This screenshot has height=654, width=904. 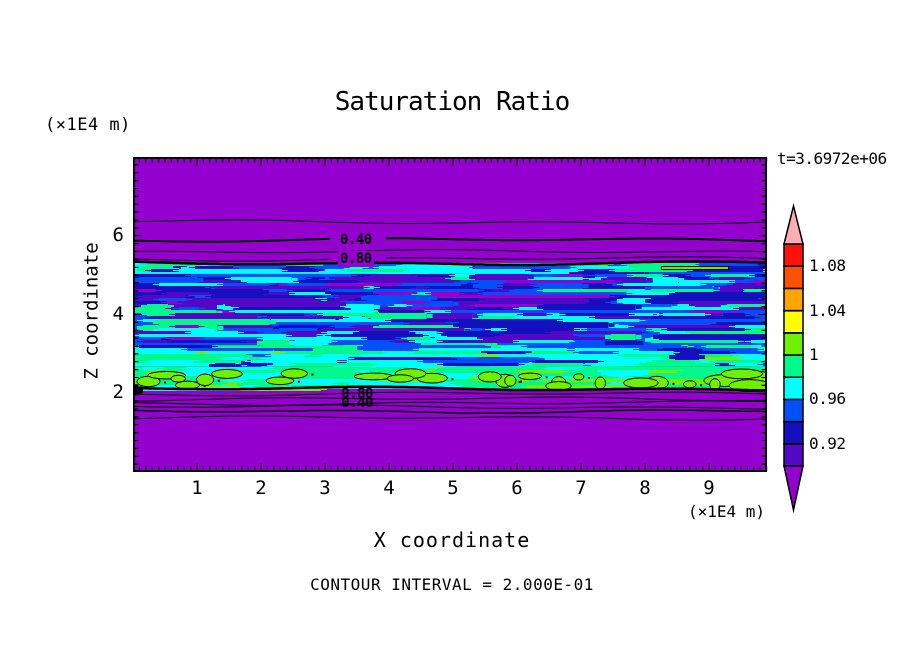 I want to click on x-axis-unit-label: (×1E4 m), so click(x=727, y=511).